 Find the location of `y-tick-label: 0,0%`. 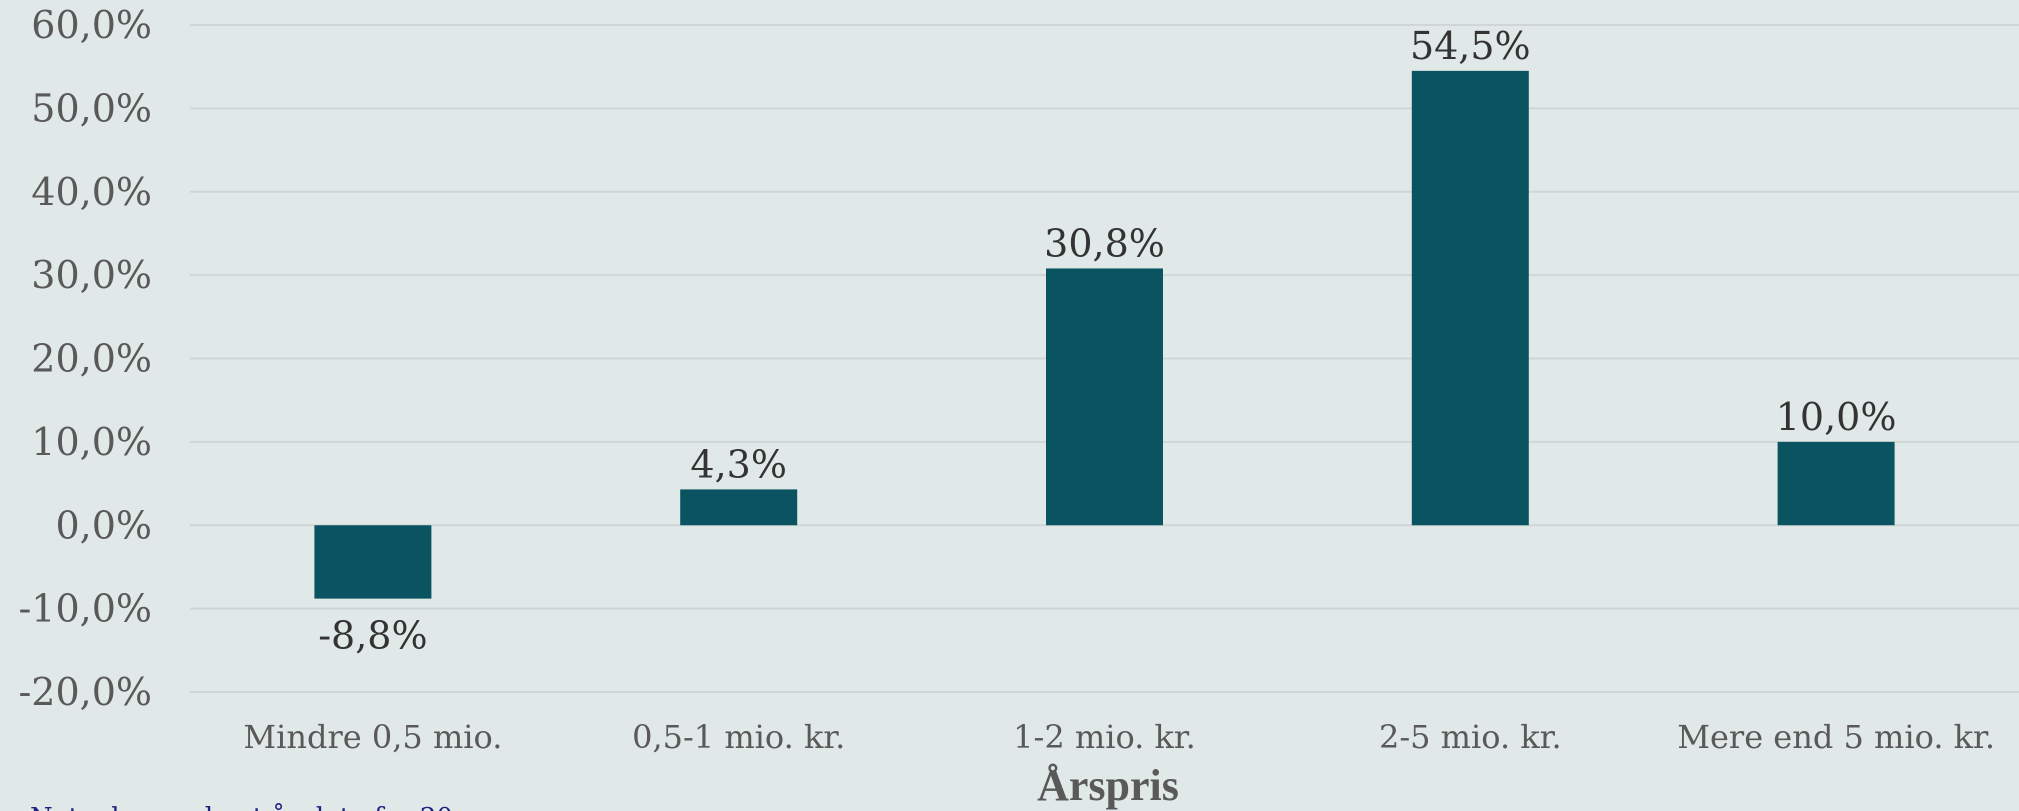

y-tick-label: 0,0% is located at coordinates (103, 525).